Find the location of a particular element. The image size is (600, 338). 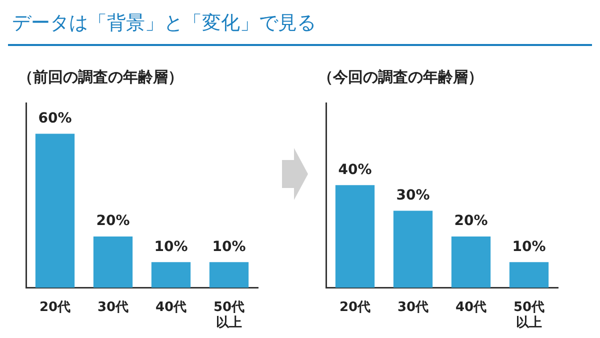

chart-title: （今回の調査の年齢層） is located at coordinates (401, 77).